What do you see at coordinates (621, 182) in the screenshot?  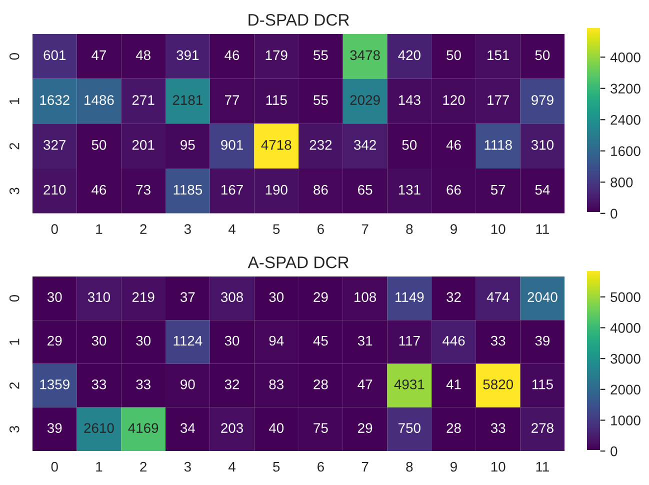 I see `color-bar-label: 800` at bounding box center [621, 182].